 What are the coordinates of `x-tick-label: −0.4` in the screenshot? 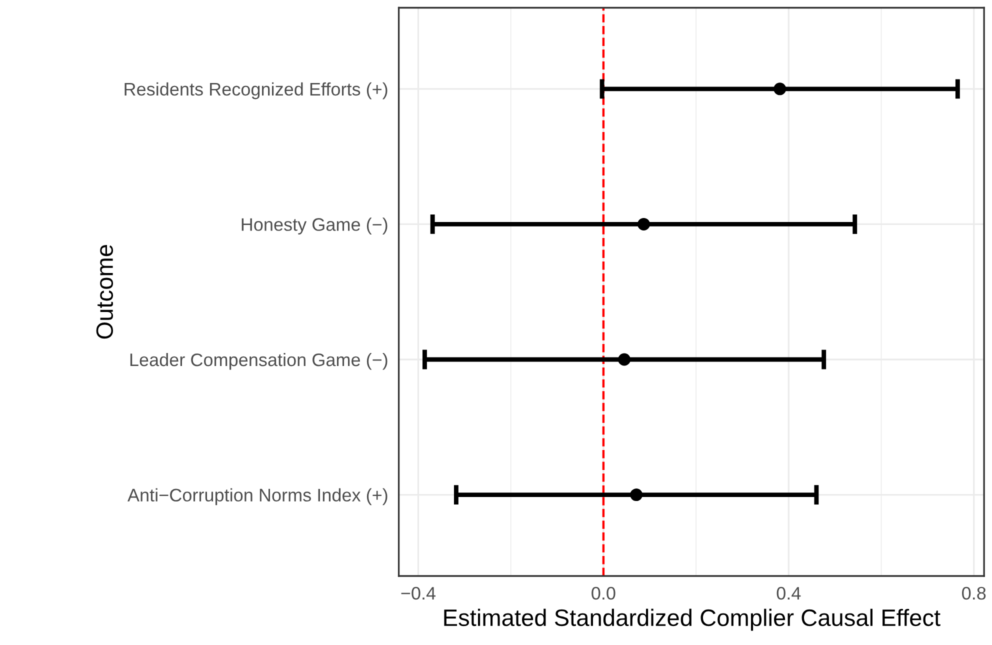 It's located at (418, 593).